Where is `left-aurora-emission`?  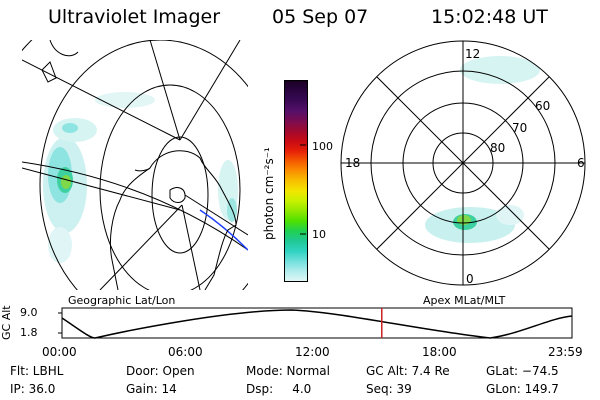
left-aurora-emission is located at coordinates (140, 177).